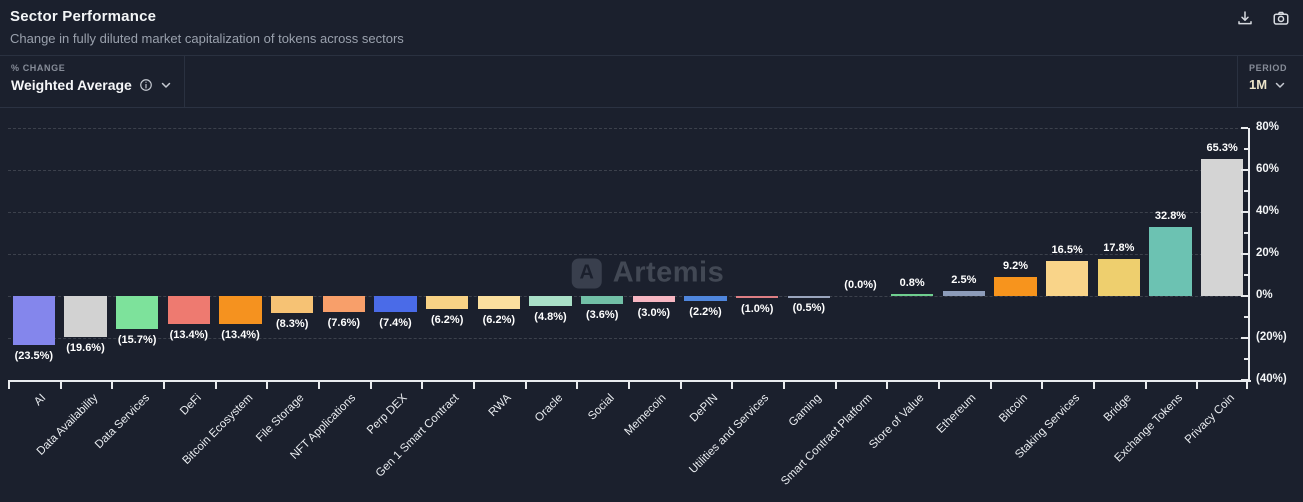  Describe the element at coordinates (601, 407) in the screenshot. I see `x-axis-label: Social` at that location.